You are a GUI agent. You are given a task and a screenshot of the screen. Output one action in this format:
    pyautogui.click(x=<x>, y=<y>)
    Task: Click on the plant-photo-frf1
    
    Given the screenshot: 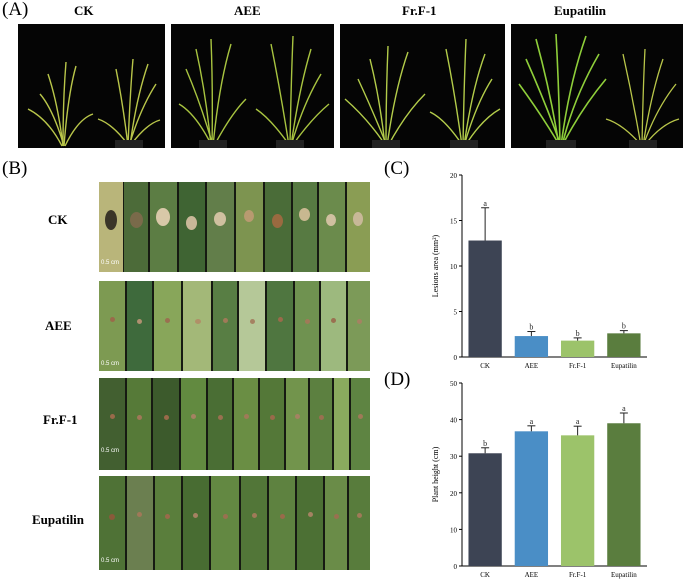 What is the action you would take?
    pyautogui.click(x=422, y=86)
    